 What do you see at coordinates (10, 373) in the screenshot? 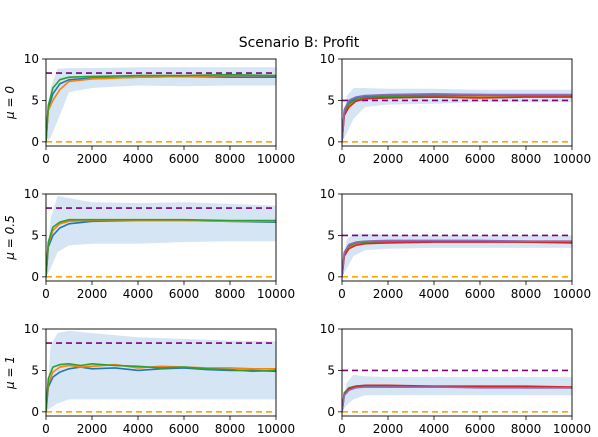
I see `y-axis-label: μ = 1` at bounding box center [10, 373].